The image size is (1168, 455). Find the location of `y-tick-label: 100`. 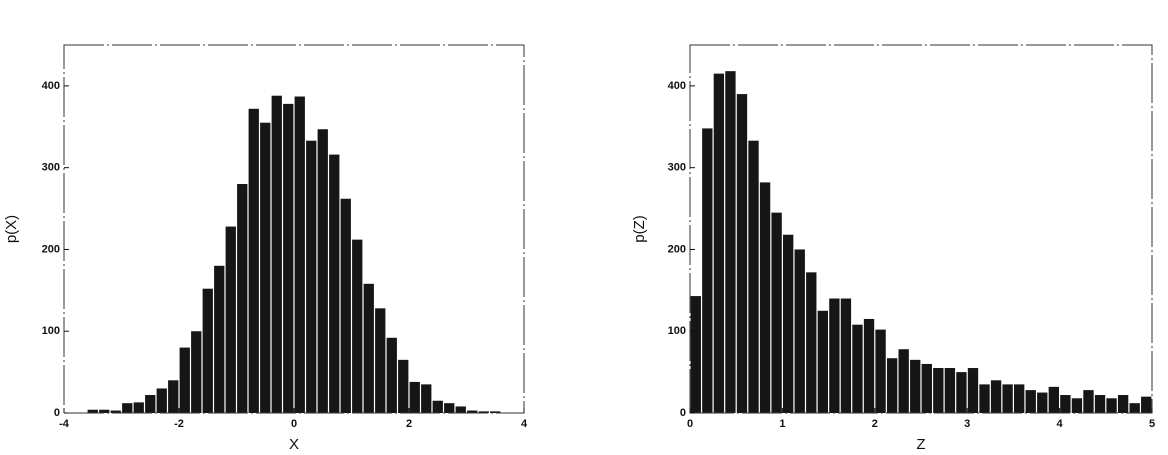

y-tick-label: 100 is located at coordinates (677, 331).